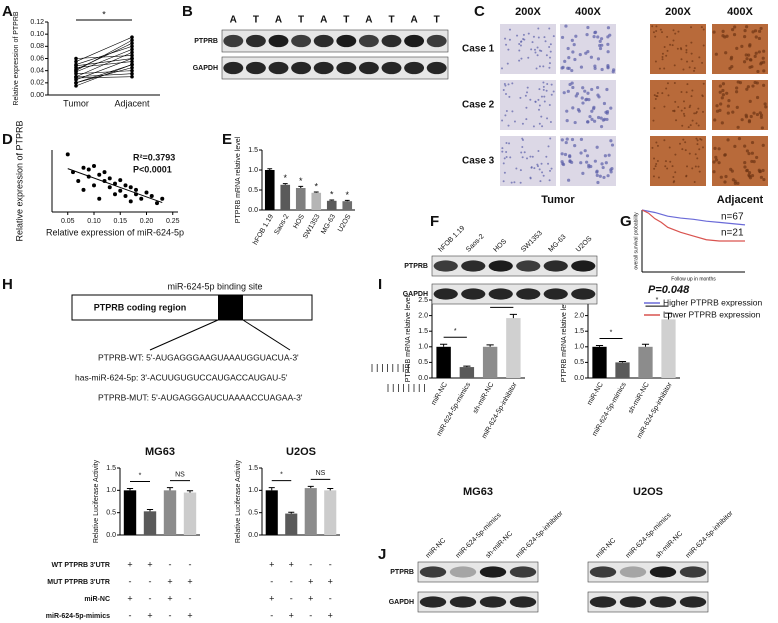 This screenshot has width=778, height=623. What do you see at coordinates (281, 224) in the screenshot?
I see `x-tick-label: Saos-2` at bounding box center [281, 224].